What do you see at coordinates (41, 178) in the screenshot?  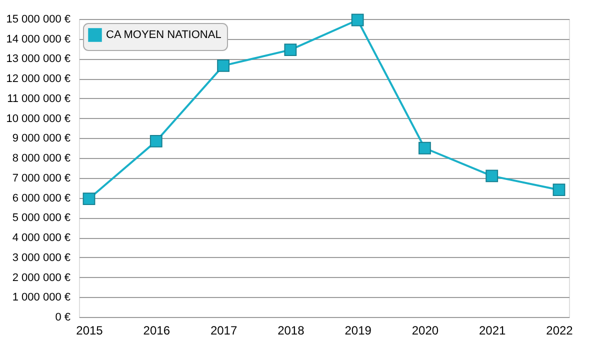 I see `y-tick-label: 7 000 000 €` at bounding box center [41, 178].